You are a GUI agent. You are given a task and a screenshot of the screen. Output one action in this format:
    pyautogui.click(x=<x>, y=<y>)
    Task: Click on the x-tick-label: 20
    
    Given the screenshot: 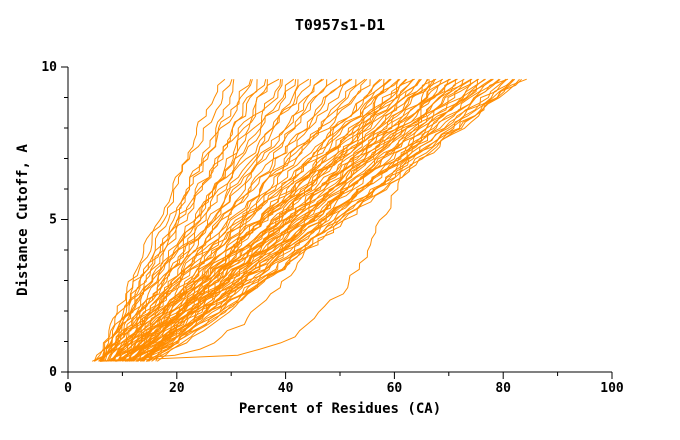 What is the action you would take?
    pyautogui.click(x=177, y=388)
    